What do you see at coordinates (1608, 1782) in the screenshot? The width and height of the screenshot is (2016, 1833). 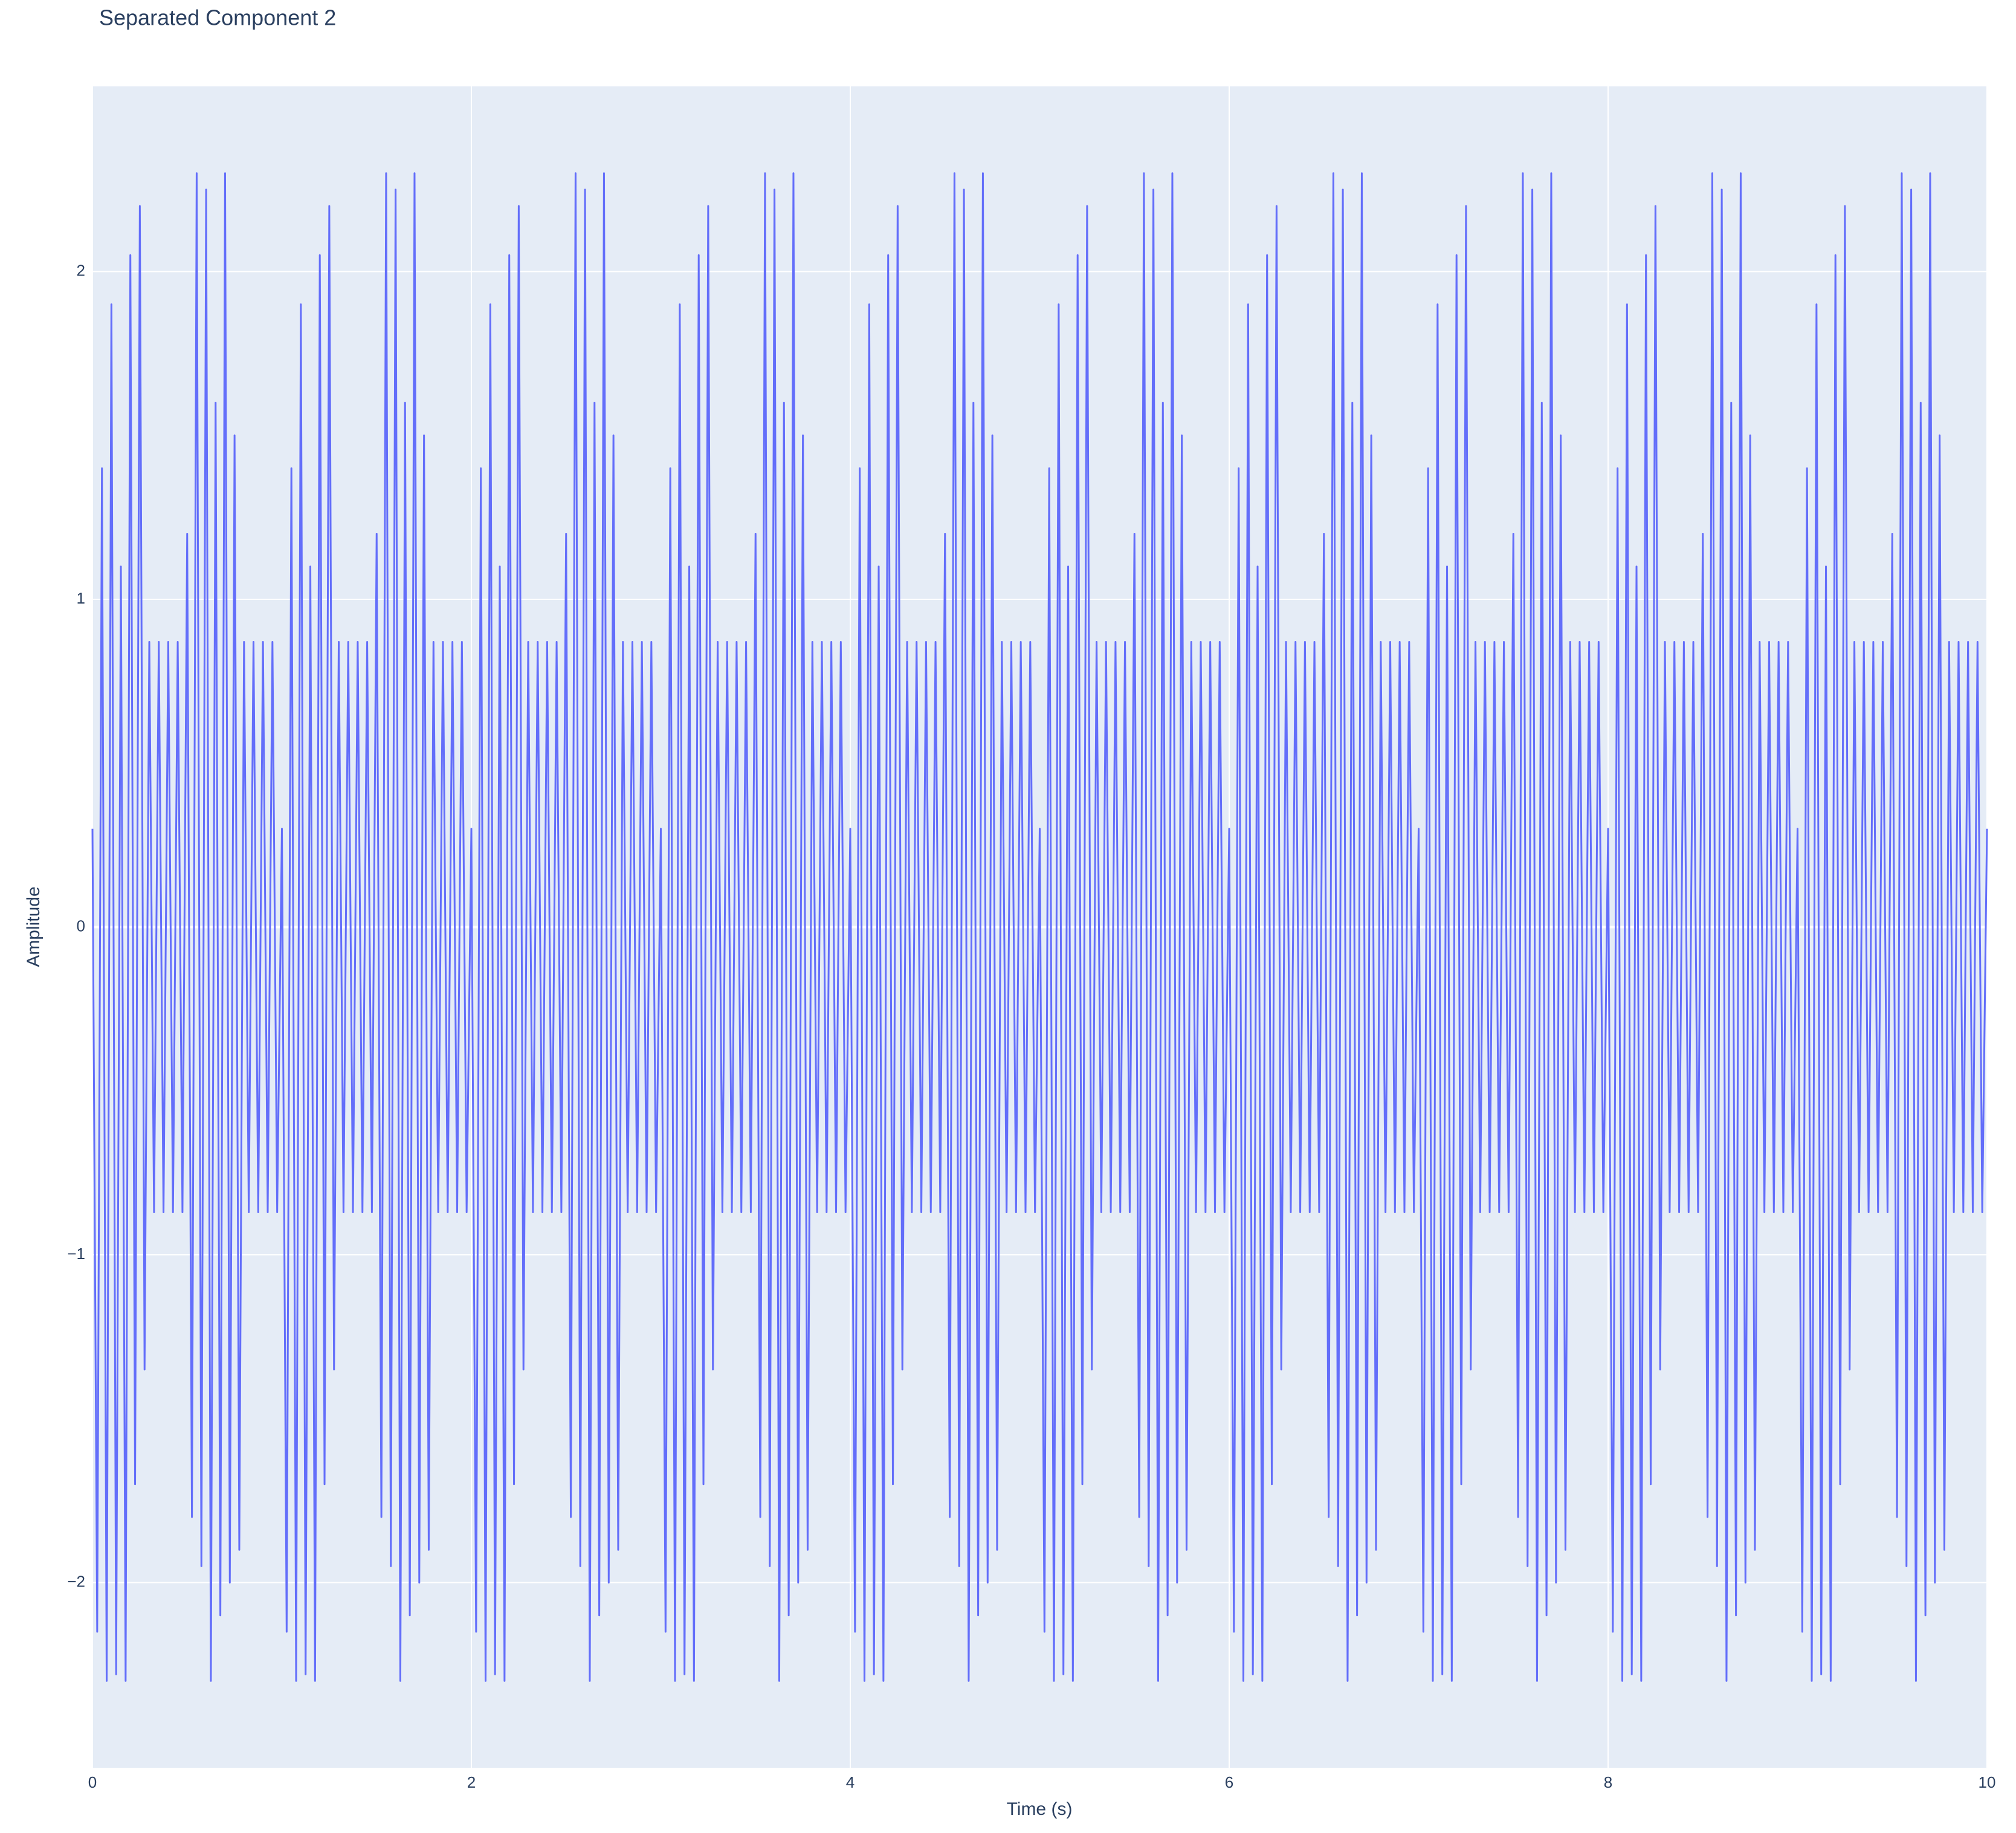 I see `x-tick-label: 8` at bounding box center [1608, 1782].